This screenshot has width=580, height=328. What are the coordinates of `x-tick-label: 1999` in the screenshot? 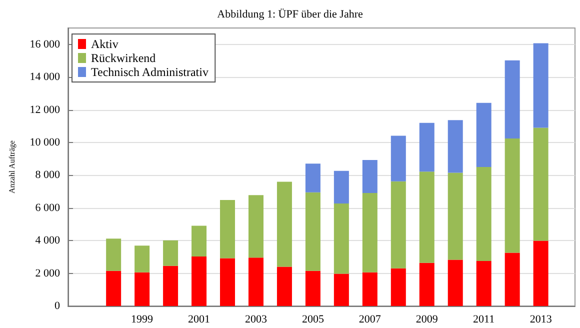 It's located at (142, 320).